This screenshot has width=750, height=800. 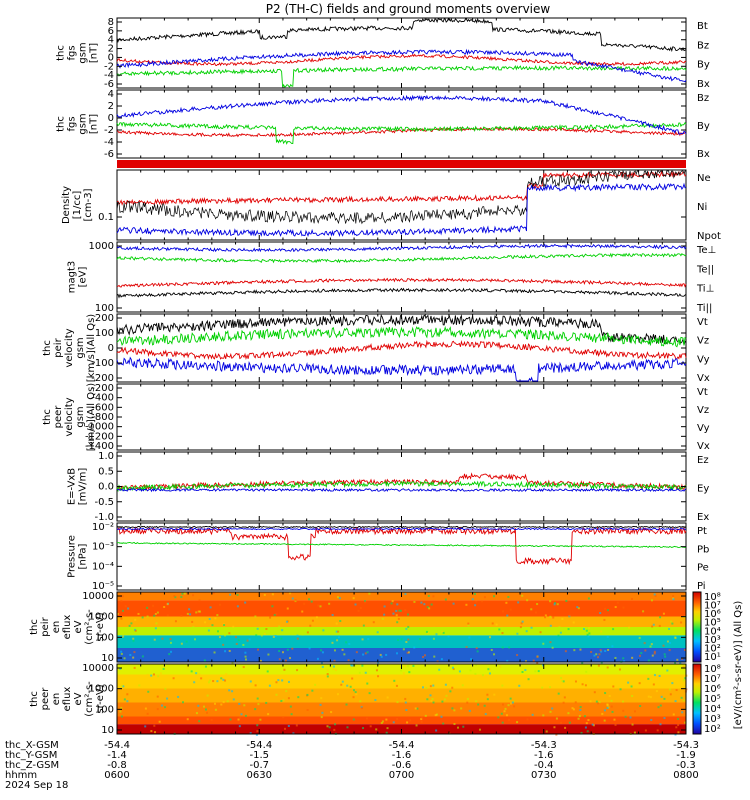 What do you see at coordinates (102, 363) in the screenshot?
I see `panel-peir-velocity-ytick-label: -100` at bounding box center [102, 363].